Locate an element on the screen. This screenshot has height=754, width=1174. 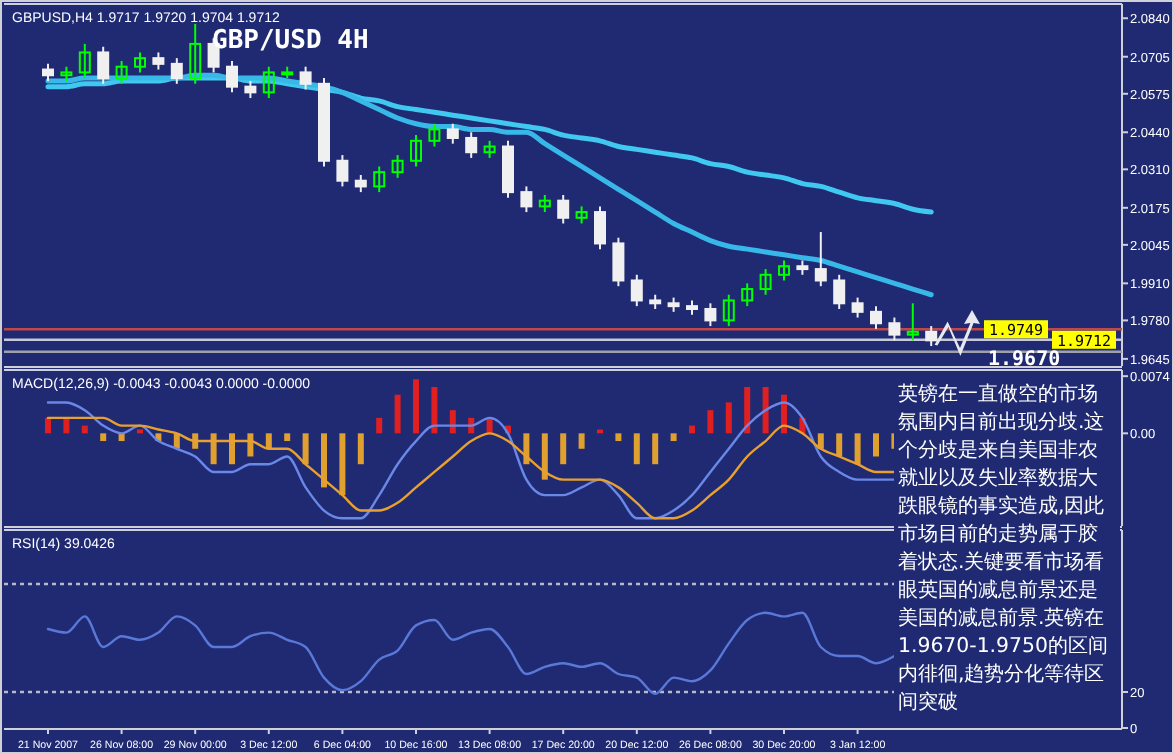
annotation: 1.9670 is located at coordinates (1024, 359).